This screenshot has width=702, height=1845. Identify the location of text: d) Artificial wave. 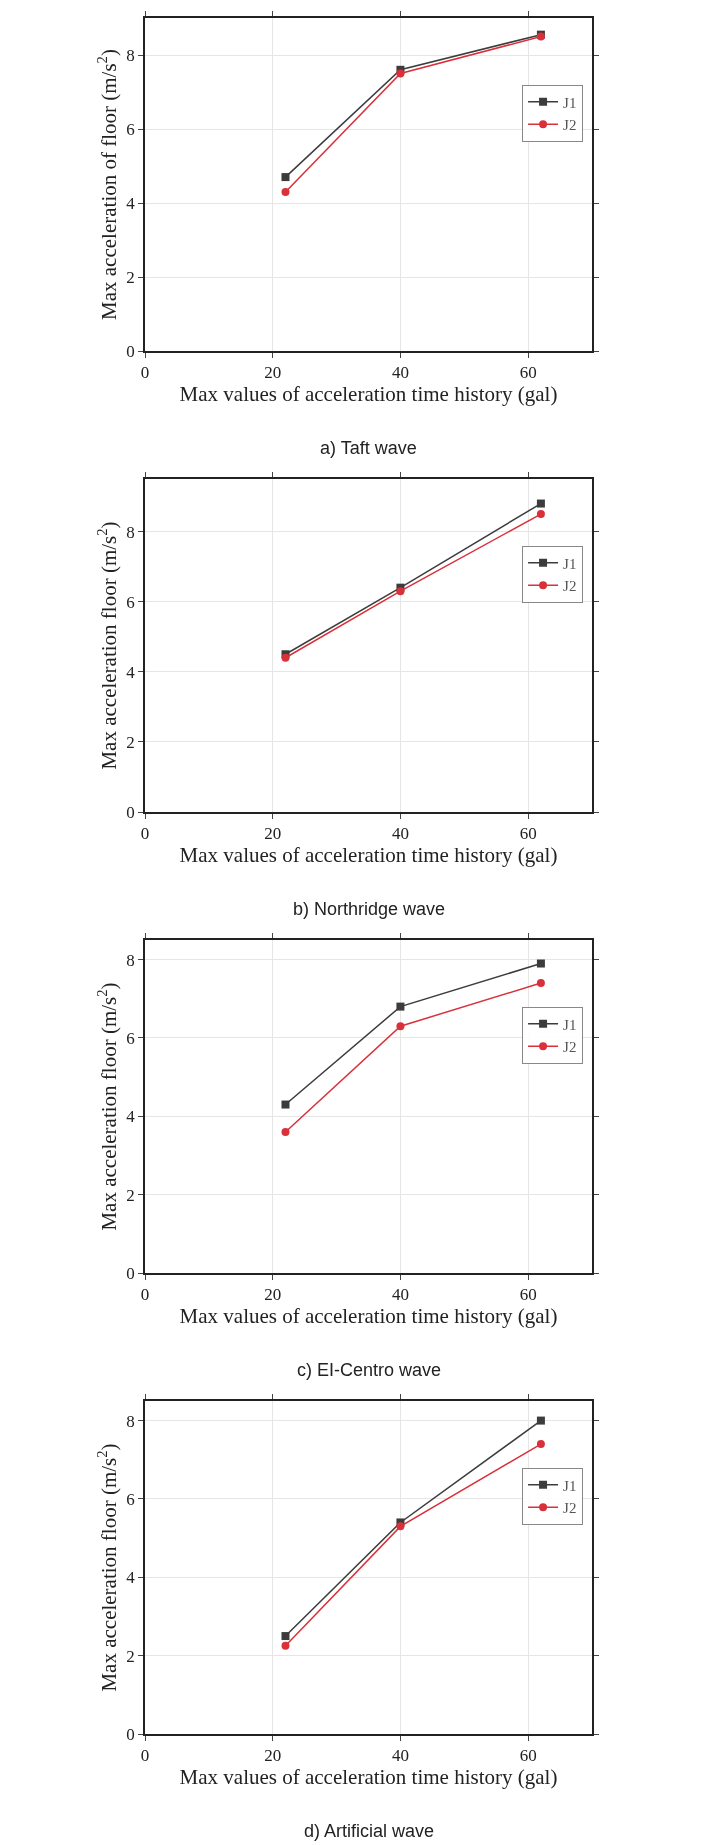
(369, 1831).